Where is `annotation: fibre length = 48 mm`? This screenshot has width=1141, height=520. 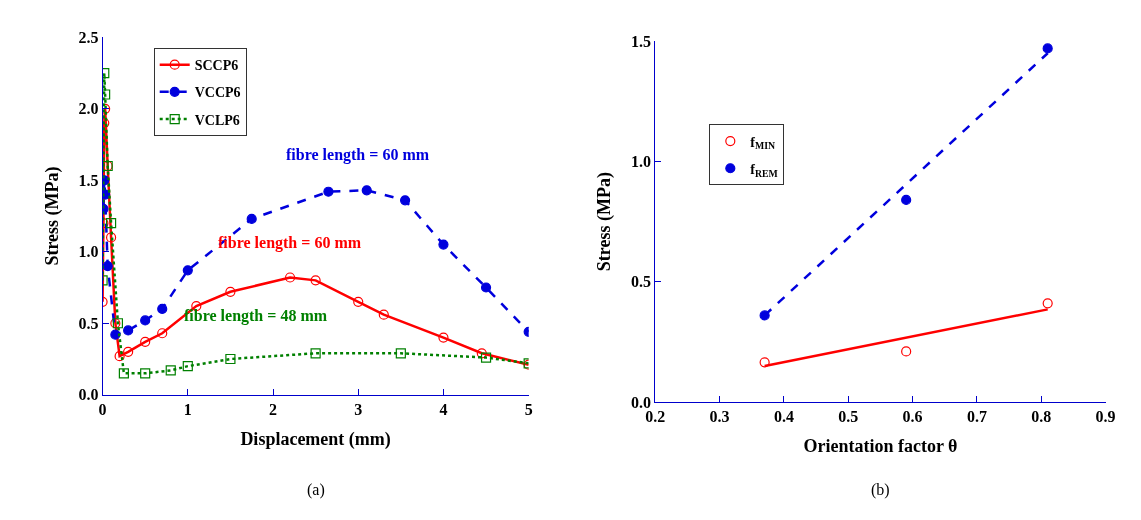
annotation: fibre length = 48 mm is located at coordinates (256, 316).